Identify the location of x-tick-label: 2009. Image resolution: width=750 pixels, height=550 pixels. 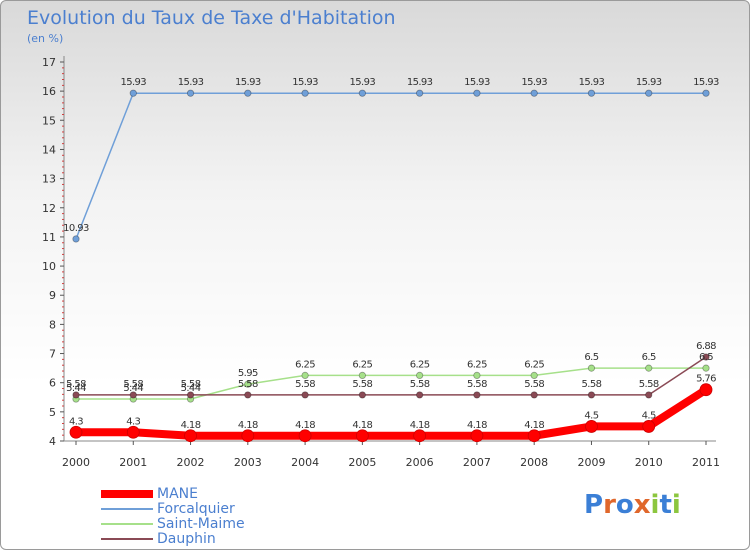
(591, 462).